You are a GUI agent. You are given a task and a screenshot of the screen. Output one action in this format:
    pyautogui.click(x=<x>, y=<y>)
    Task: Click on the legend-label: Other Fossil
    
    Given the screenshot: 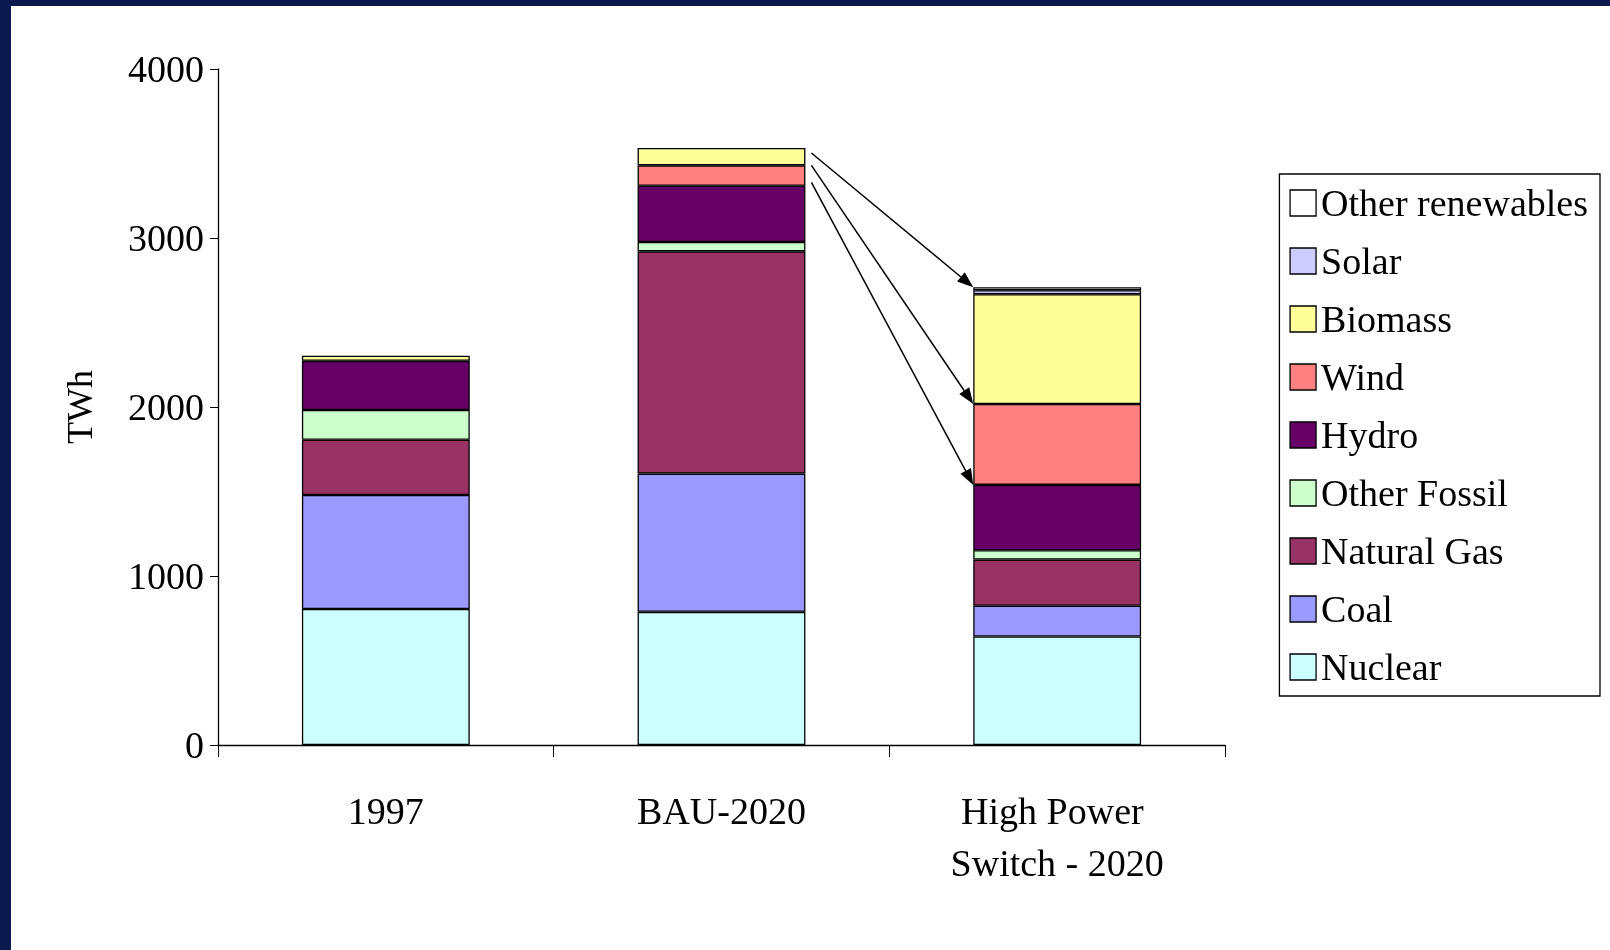 What is the action you would take?
    pyautogui.click(x=1414, y=493)
    